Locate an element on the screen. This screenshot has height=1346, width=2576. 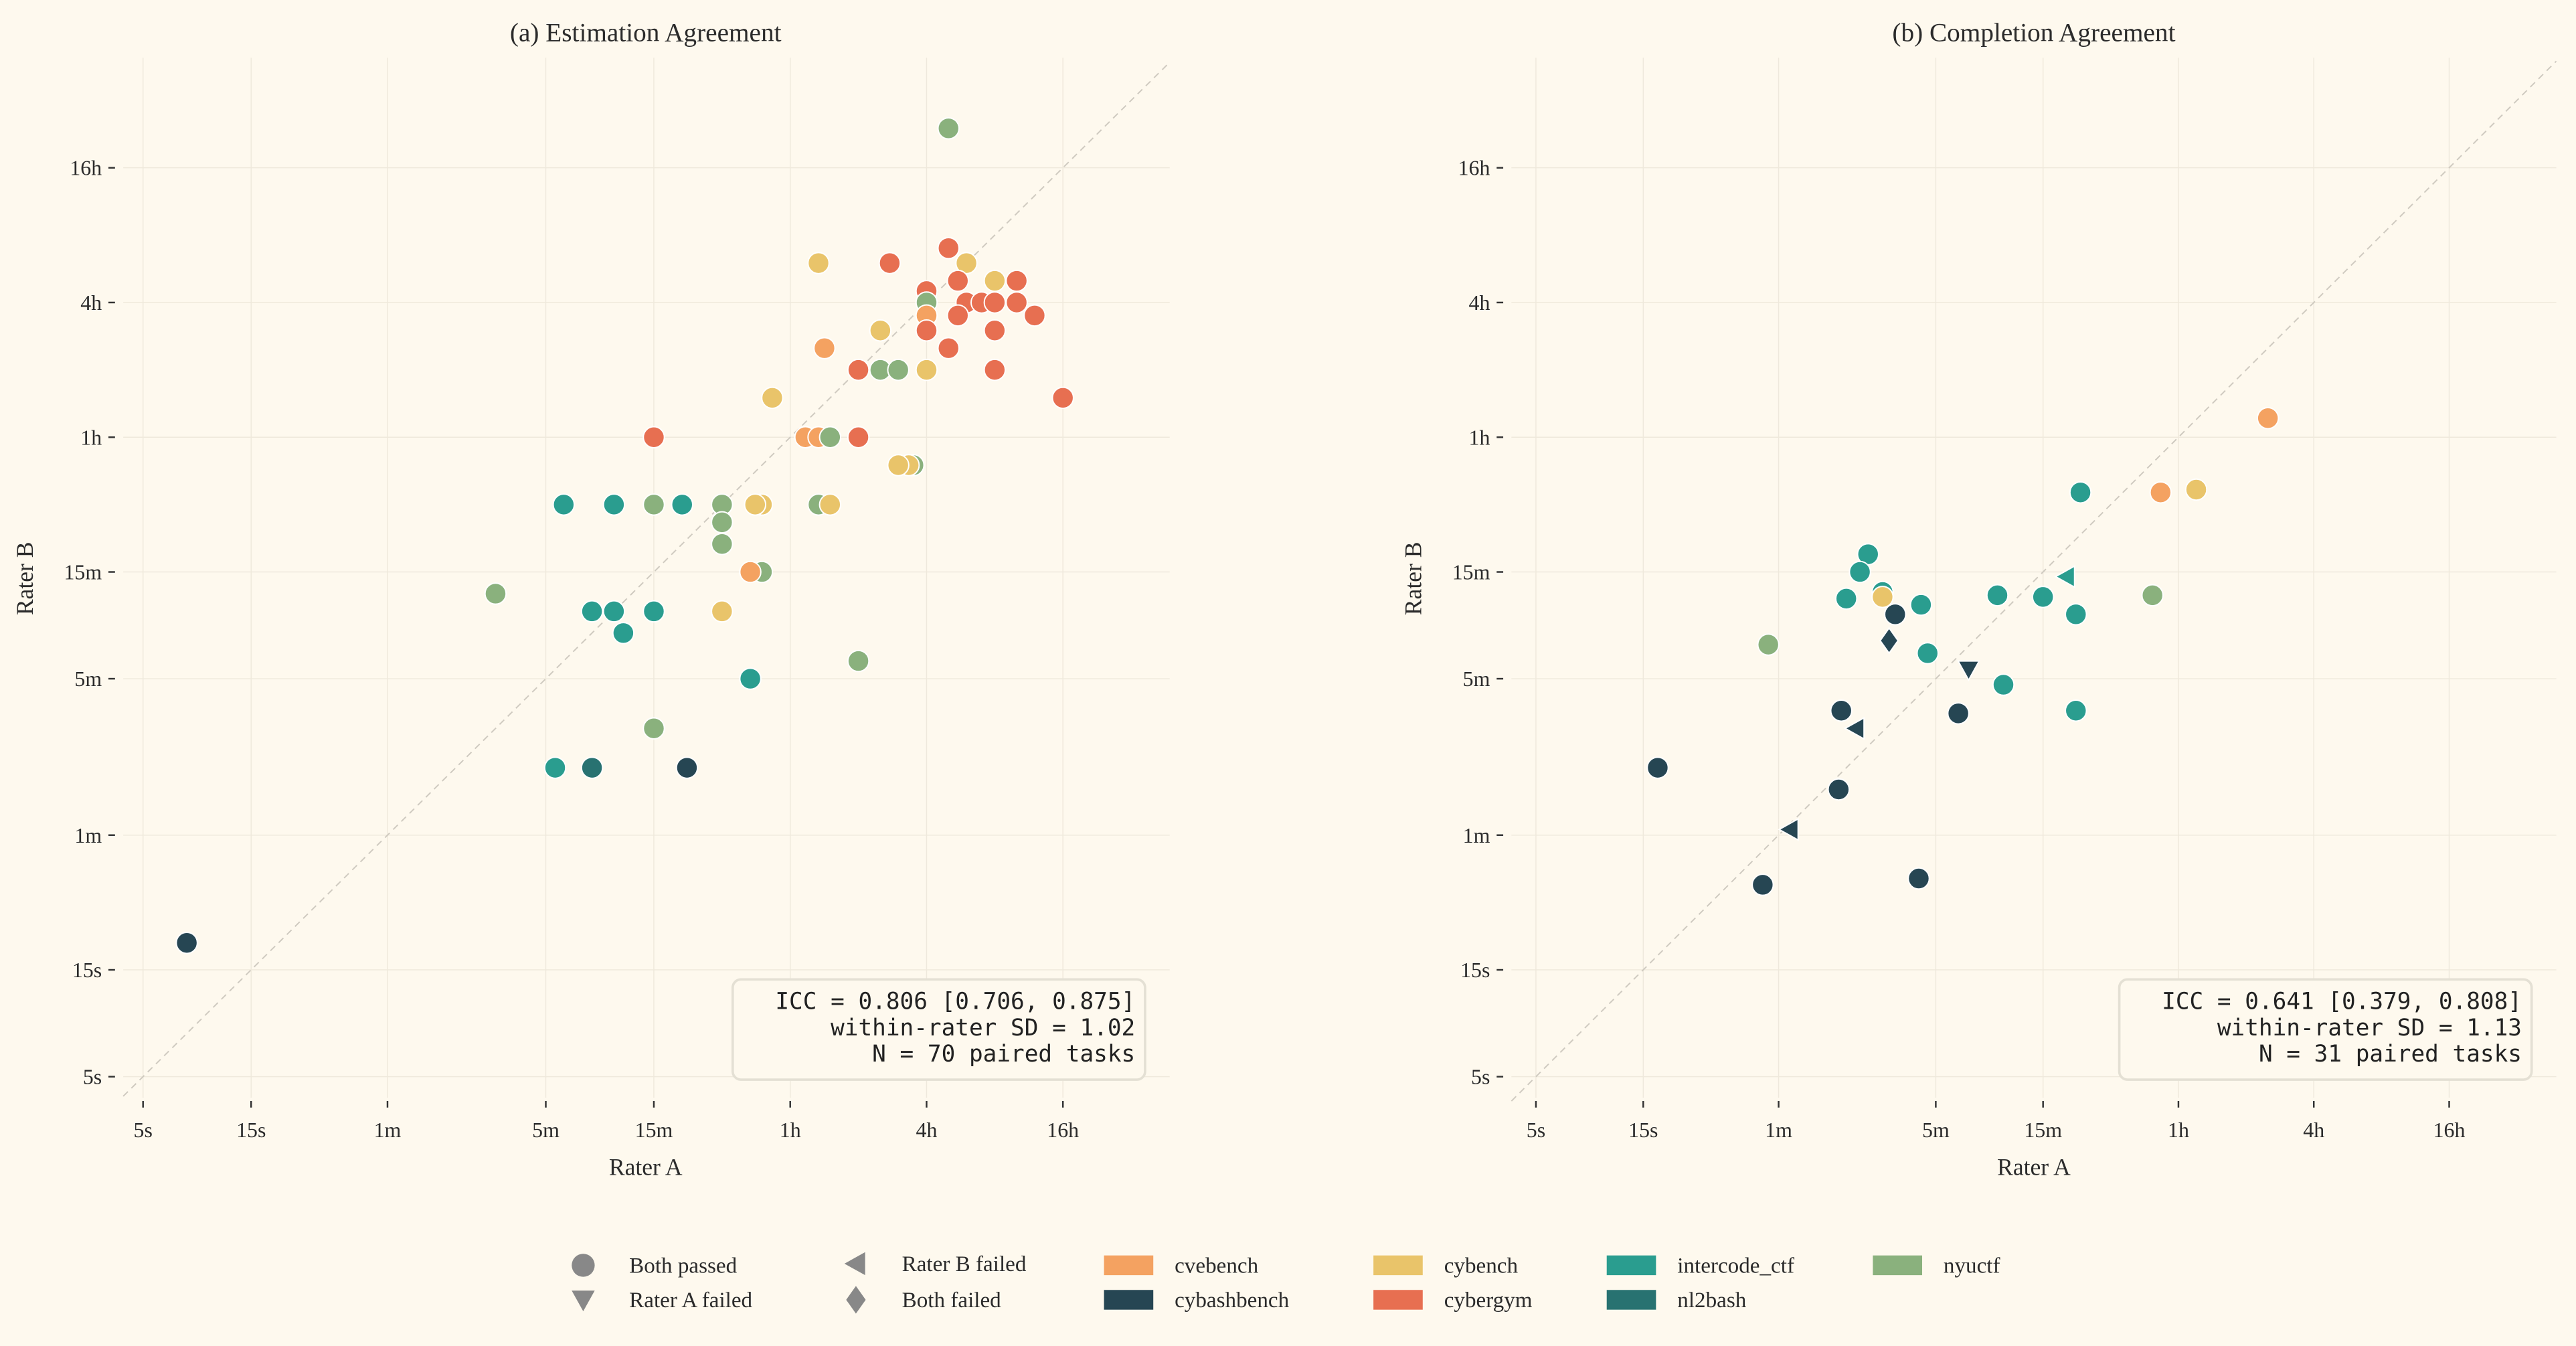
x-axis-label: Rater A is located at coordinates (2034, 1166).